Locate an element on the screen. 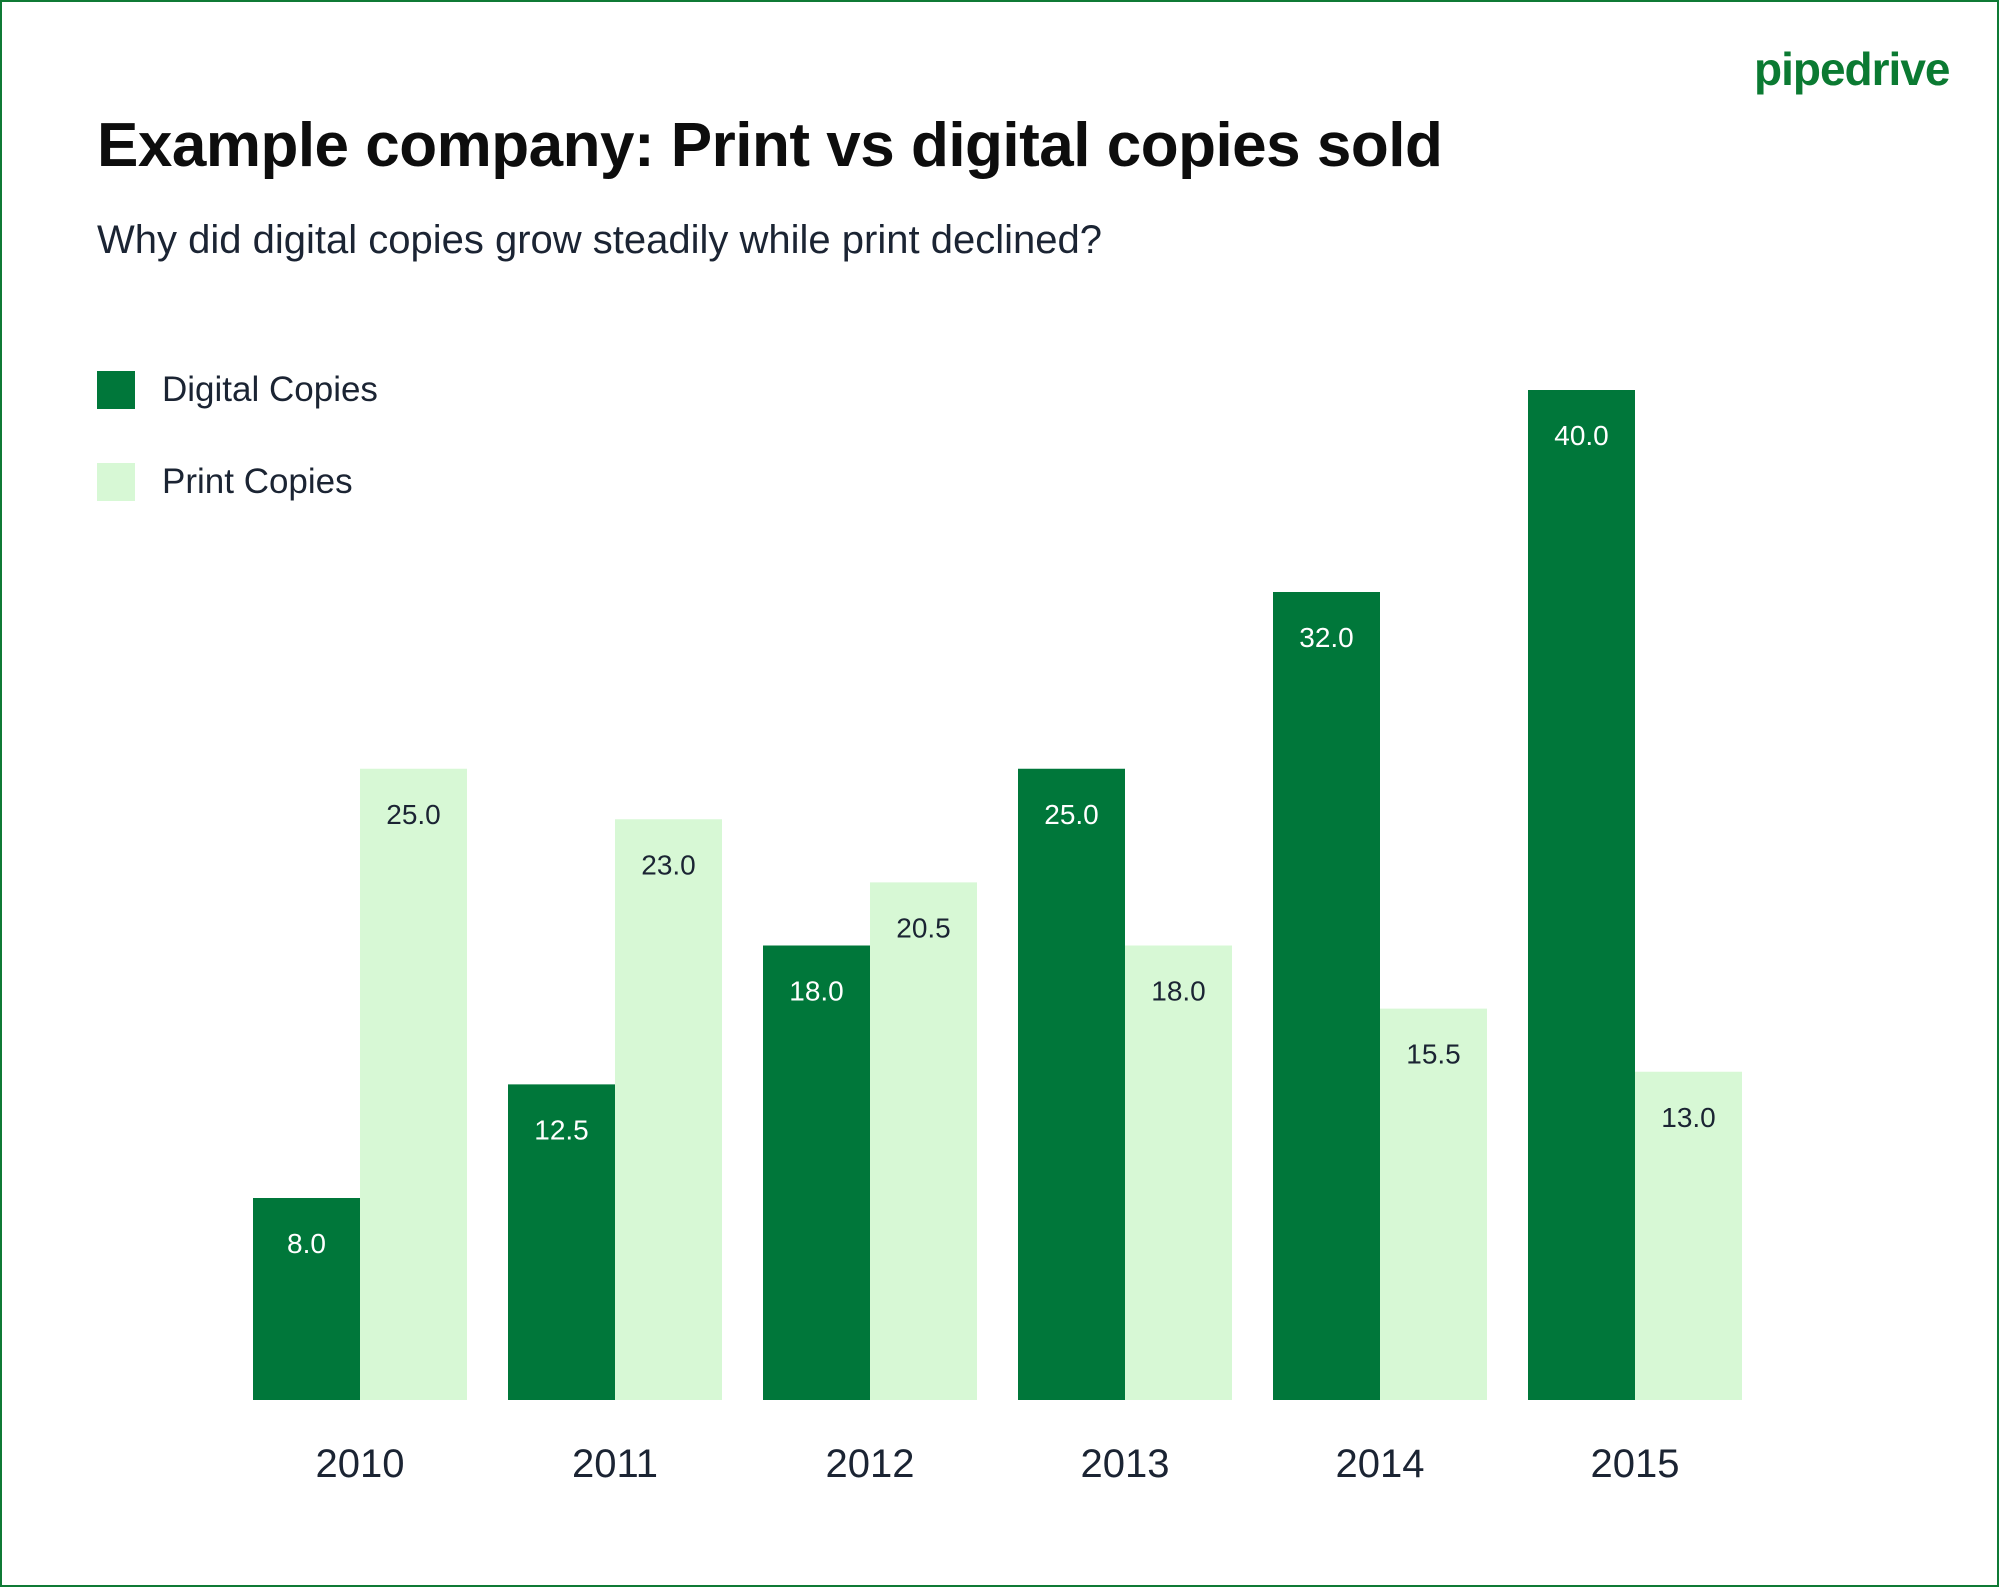  legend-item-digital: Digital Copies is located at coordinates (237, 390).